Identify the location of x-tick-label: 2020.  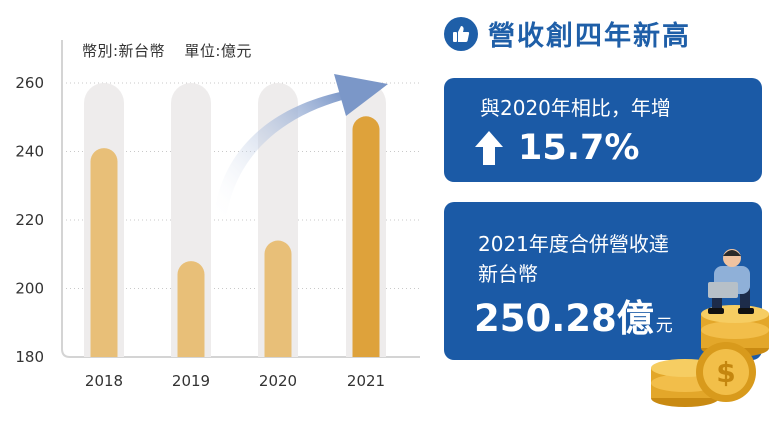
(278, 381).